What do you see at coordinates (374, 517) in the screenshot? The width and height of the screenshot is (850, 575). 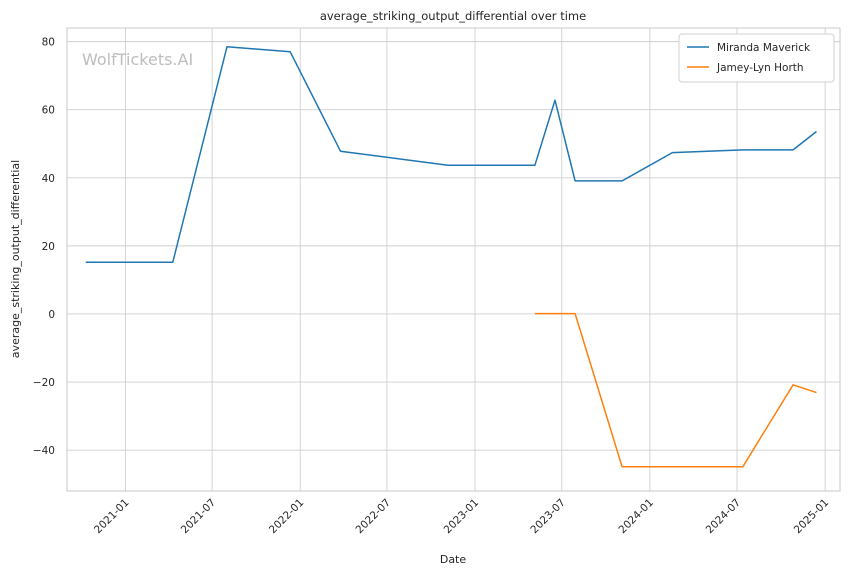 I see `x-tick-label: 2022-07` at bounding box center [374, 517].